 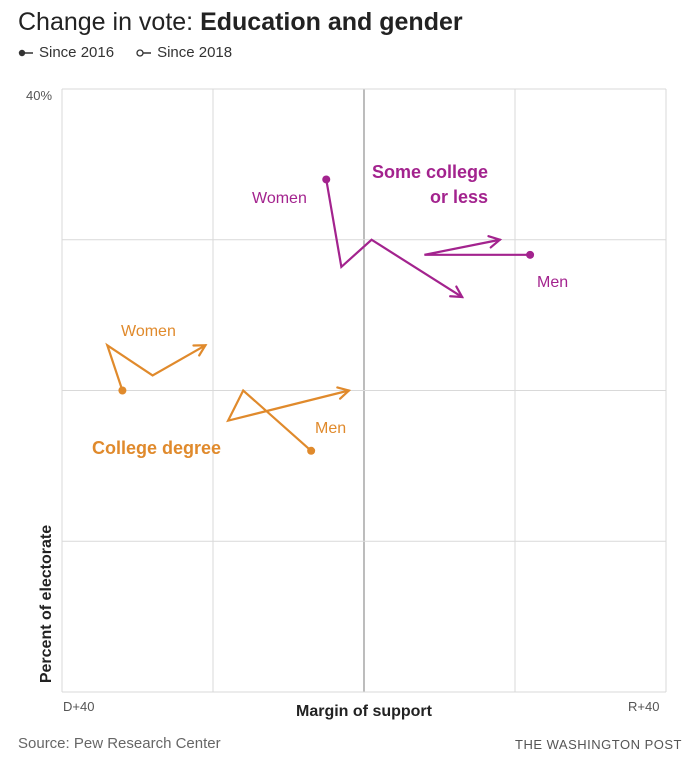 I want to click on y-tick-label: 40%, so click(x=39, y=95).